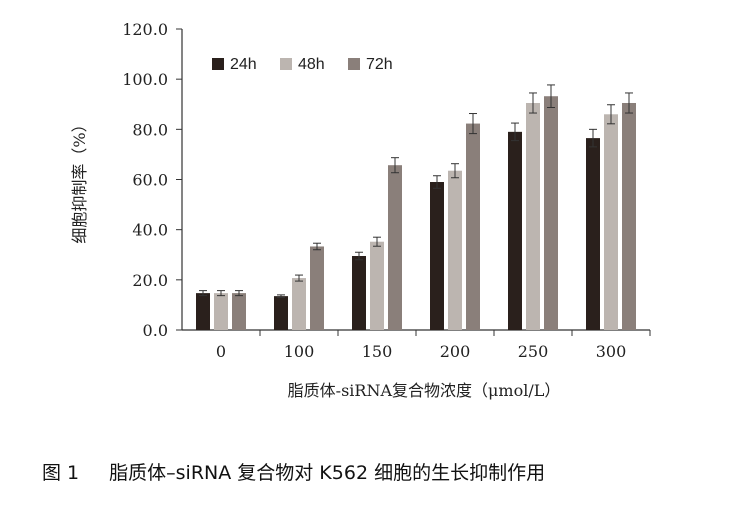 The height and width of the screenshot is (507, 730). What do you see at coordinates (243, 64) in the screenshot?
I see `legend-label: 24h` at bounding box center [243, 64].